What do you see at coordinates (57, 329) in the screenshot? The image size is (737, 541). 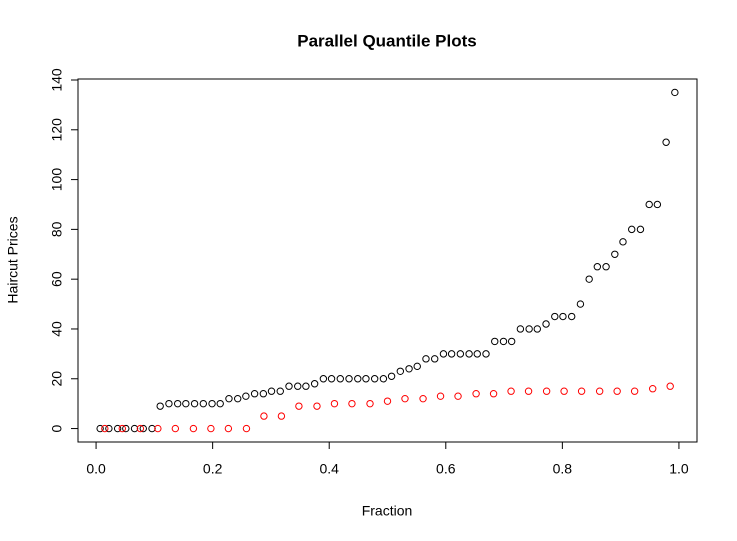 I see `y-tick-label: 40` at bounding box center [57, 329].